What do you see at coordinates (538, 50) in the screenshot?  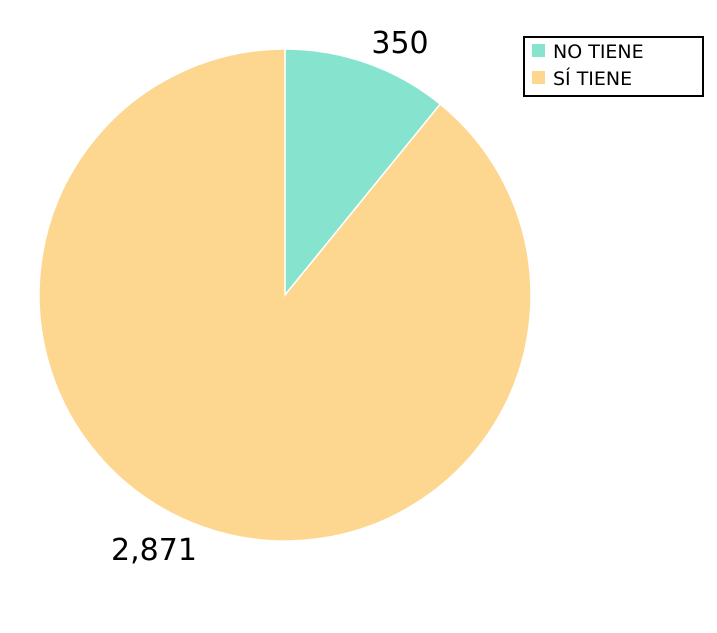 I see `legend-swatch-no-tiene` at bounding box center [538, 50].